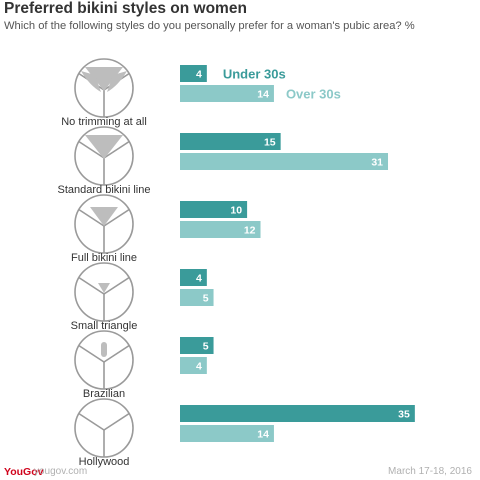 This screenshot has height=480, width=480. I want to click on data-label: 35, so click(404, 415).